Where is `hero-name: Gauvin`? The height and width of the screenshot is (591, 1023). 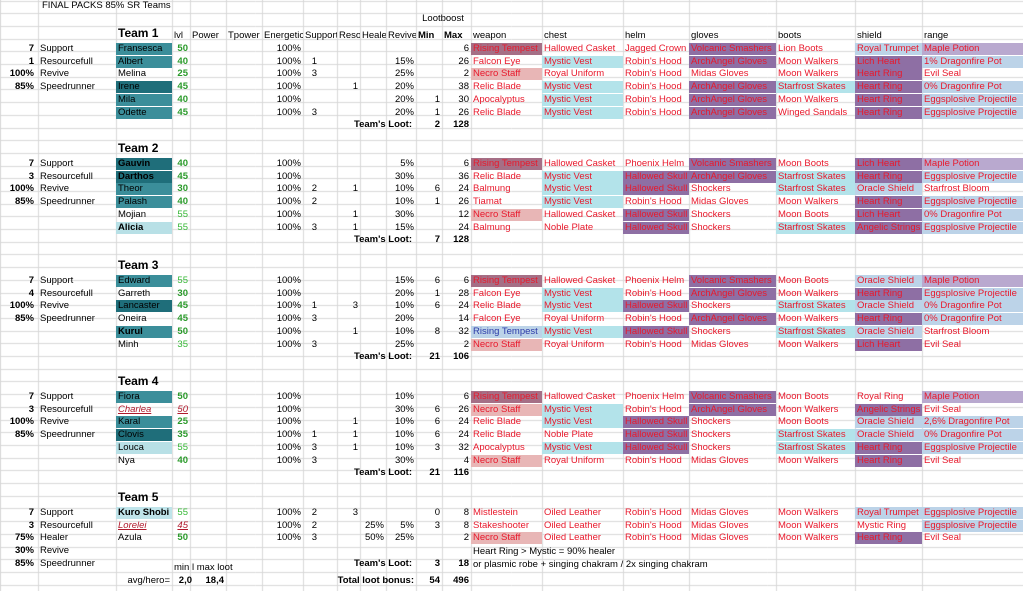 hero-name: Gauvin is located at coordinates (144, 164).